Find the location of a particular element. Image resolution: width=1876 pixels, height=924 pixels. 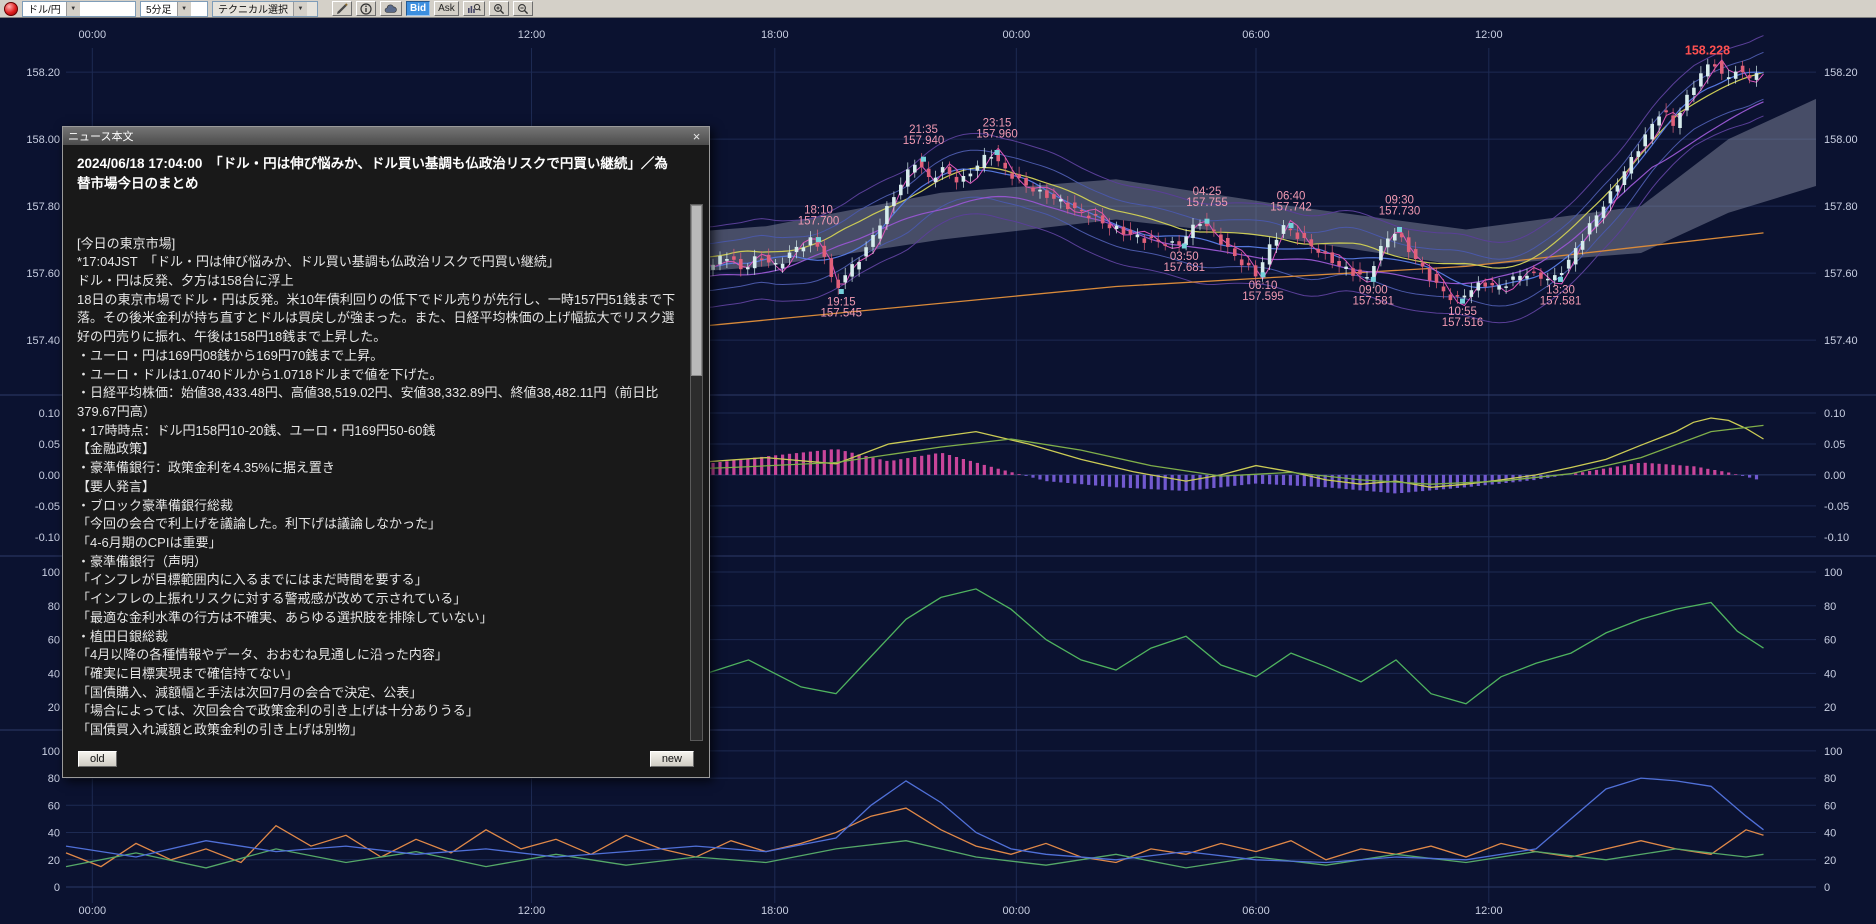

svg-text: 158.20 is located at coordinates (43, 73).